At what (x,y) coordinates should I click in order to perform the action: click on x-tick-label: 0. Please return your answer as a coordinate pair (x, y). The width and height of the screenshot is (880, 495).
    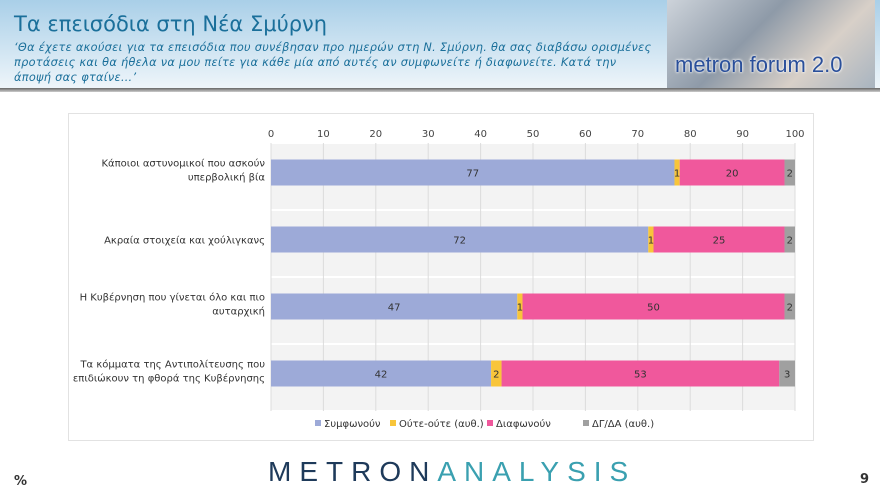
    Looking at the image, I should click on (271, 134).